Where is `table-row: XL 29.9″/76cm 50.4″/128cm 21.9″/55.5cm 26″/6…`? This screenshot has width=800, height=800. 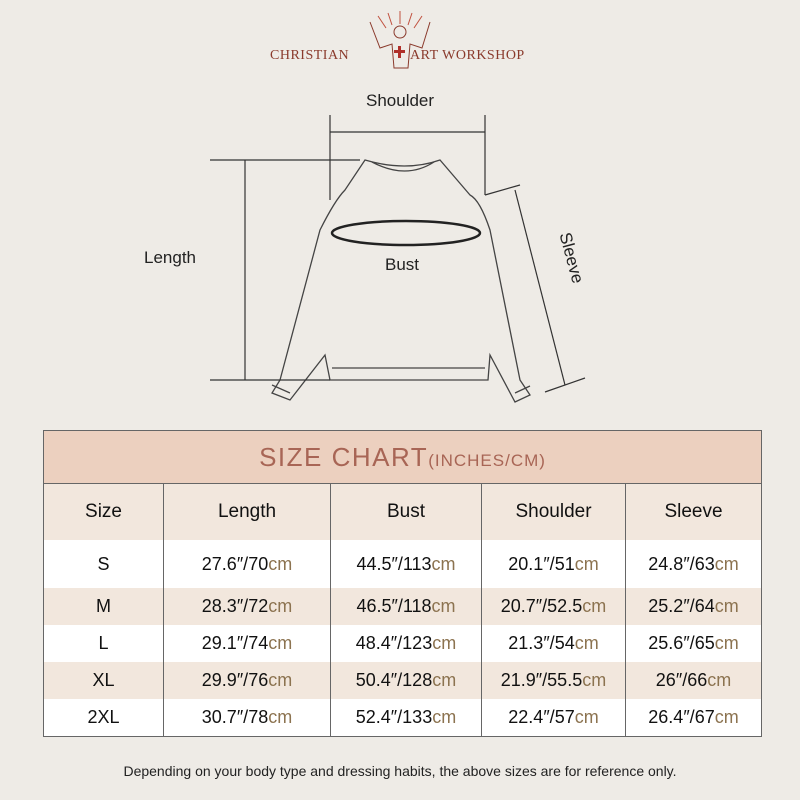
table-row: XL 29.9″/76cm 50.4″/128cm 21.9″/55.5cm 26″/6… is located at coordinates (403, 680).